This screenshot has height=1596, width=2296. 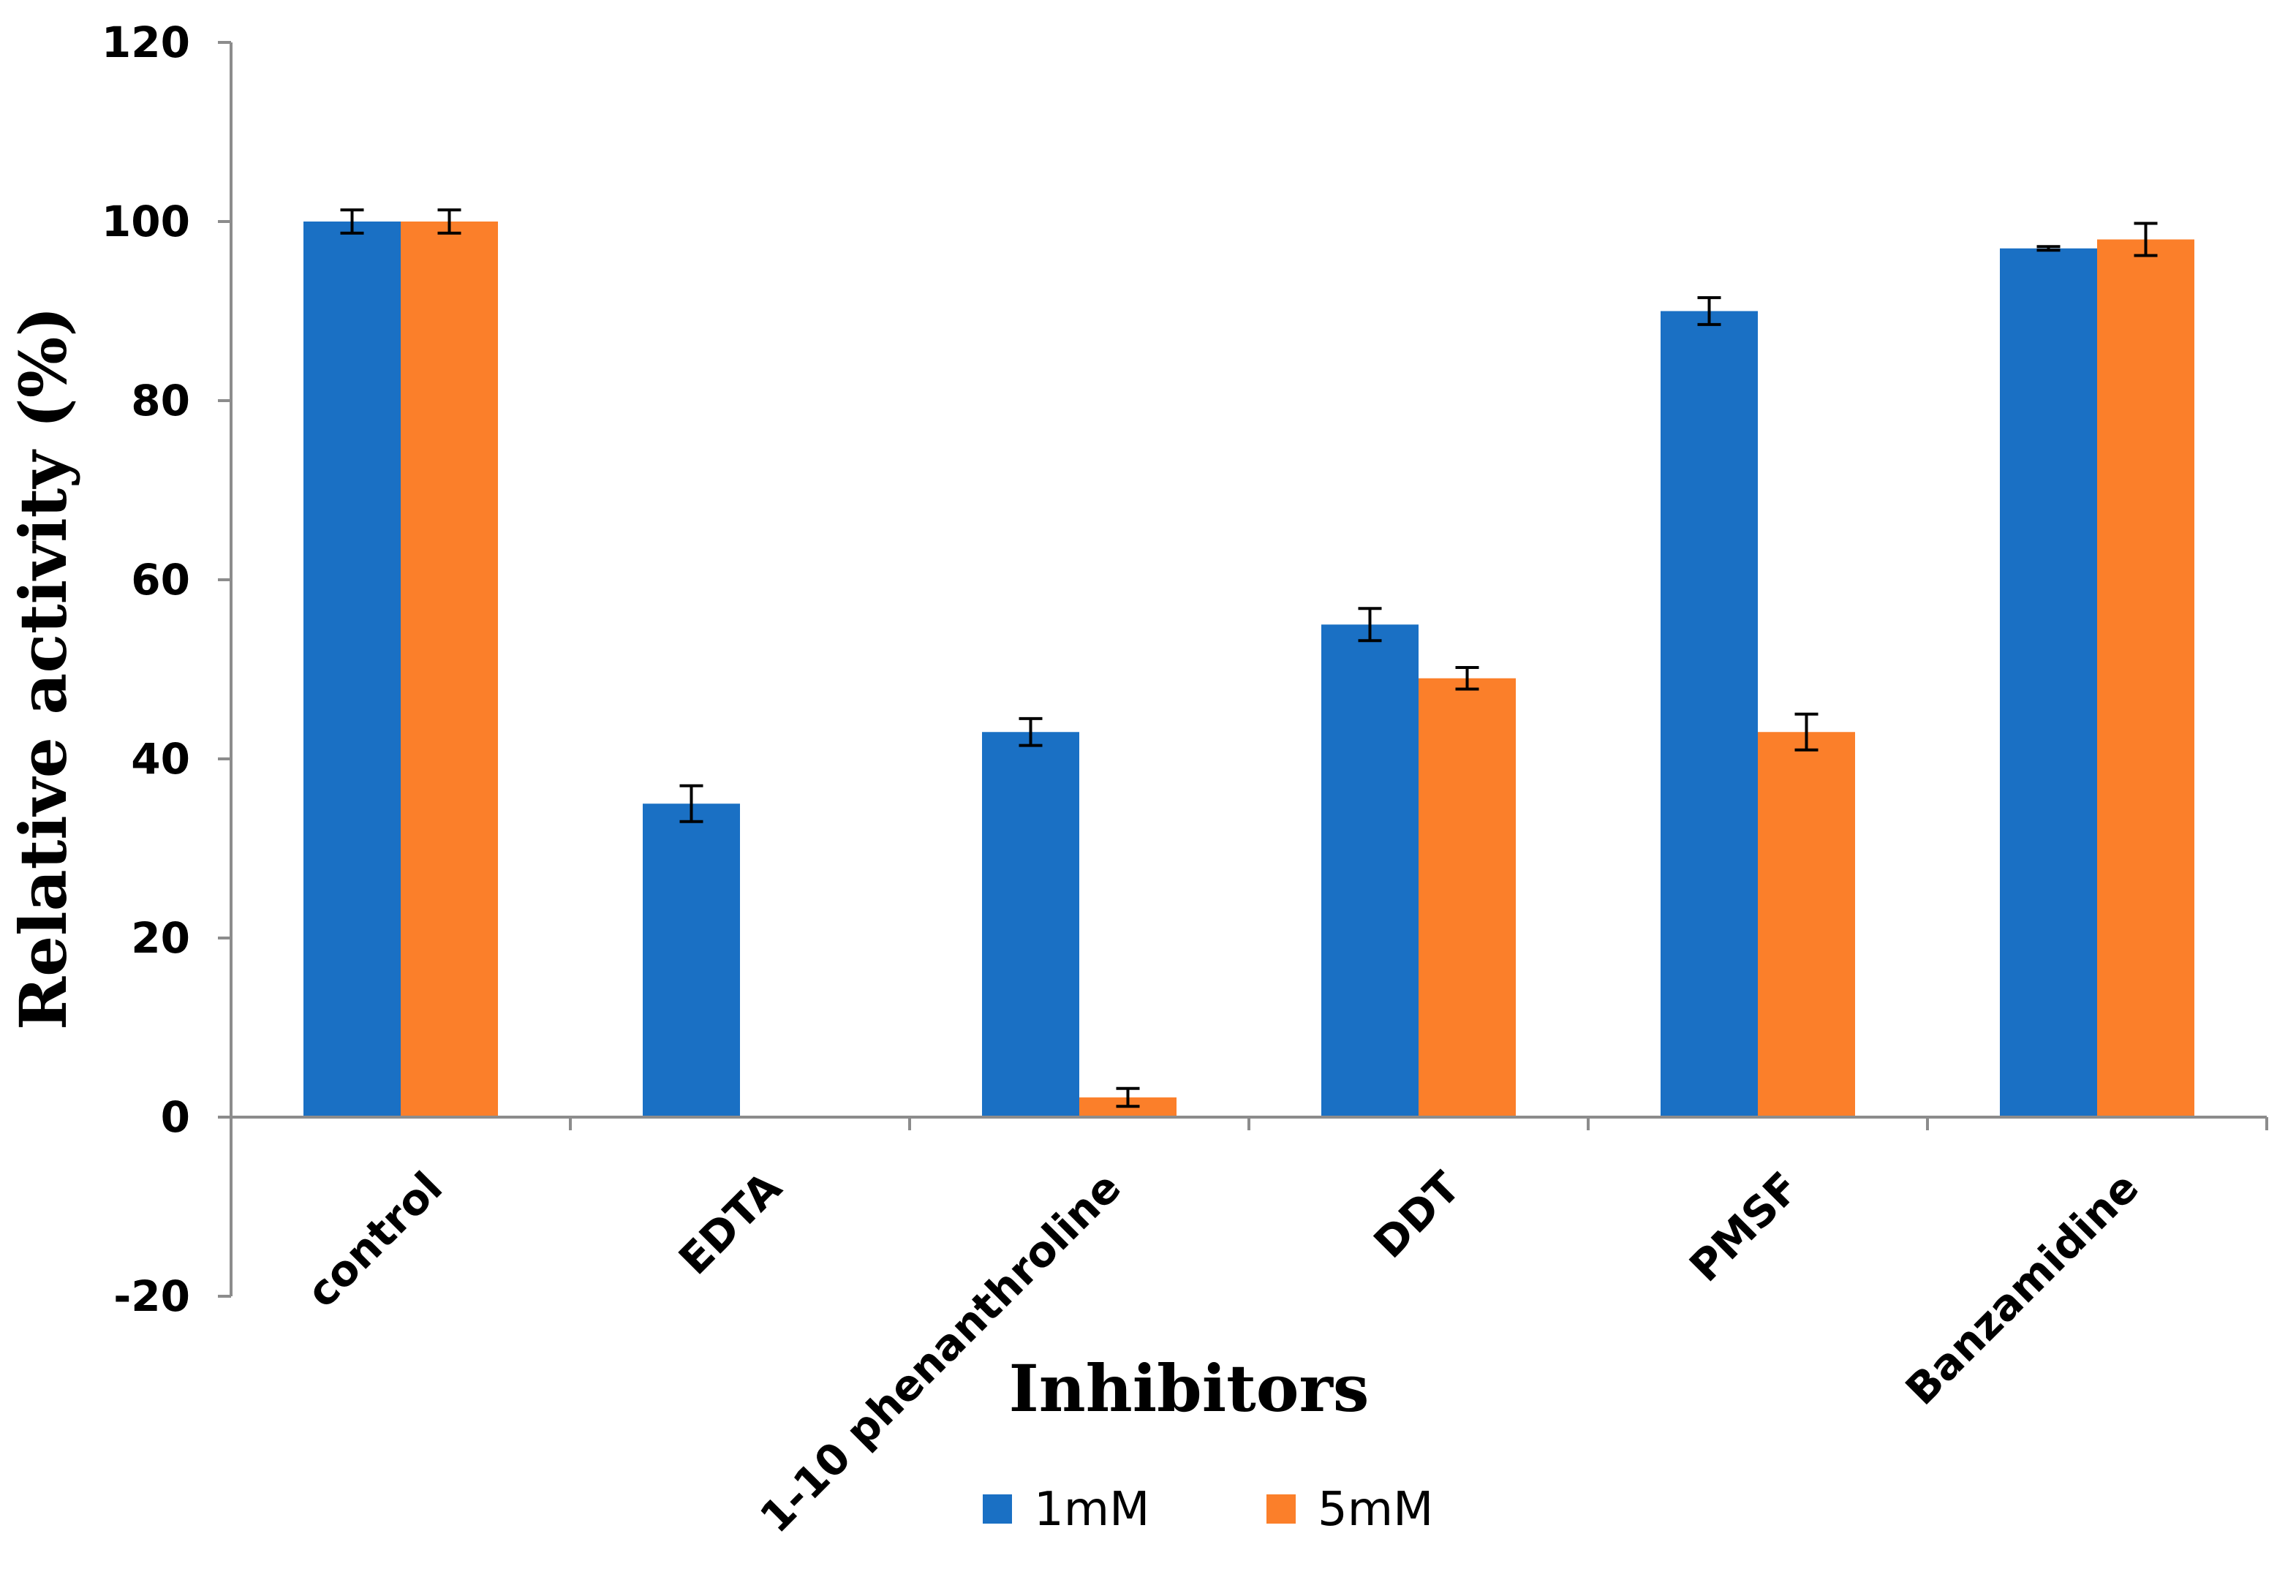 I want to click on bar-1mM-1-10-phenanthroline, so click(x=1030, y=925).